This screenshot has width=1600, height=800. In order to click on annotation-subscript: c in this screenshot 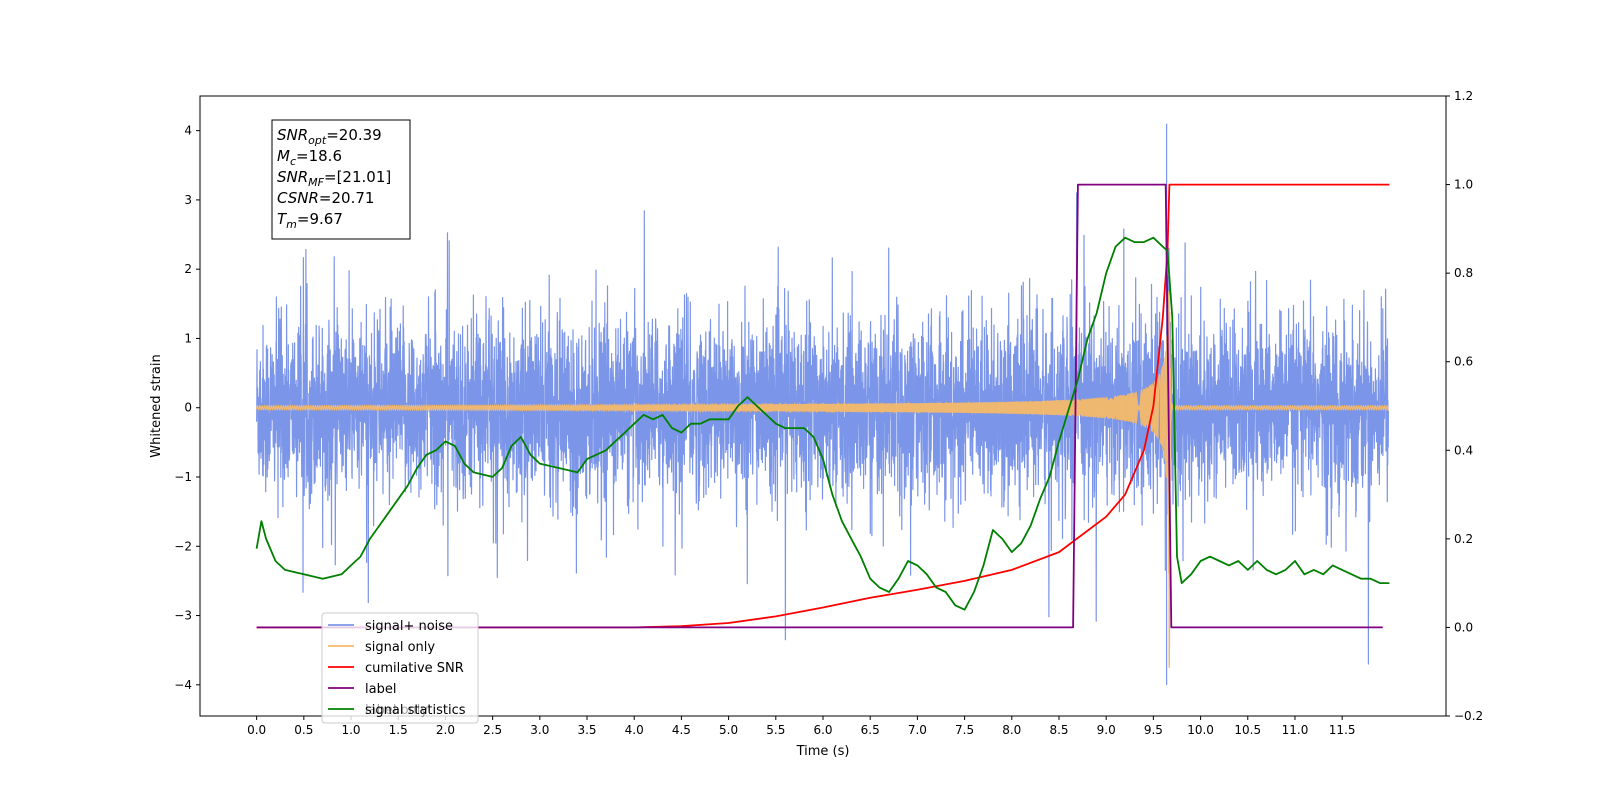, I will do `click(293, 161)`.